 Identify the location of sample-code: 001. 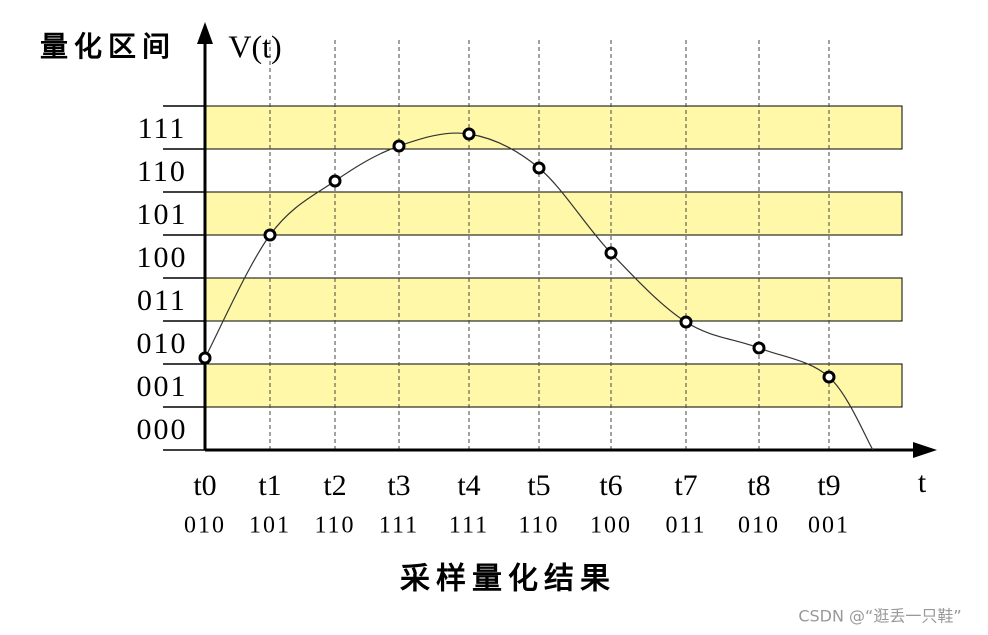
(829, 526).